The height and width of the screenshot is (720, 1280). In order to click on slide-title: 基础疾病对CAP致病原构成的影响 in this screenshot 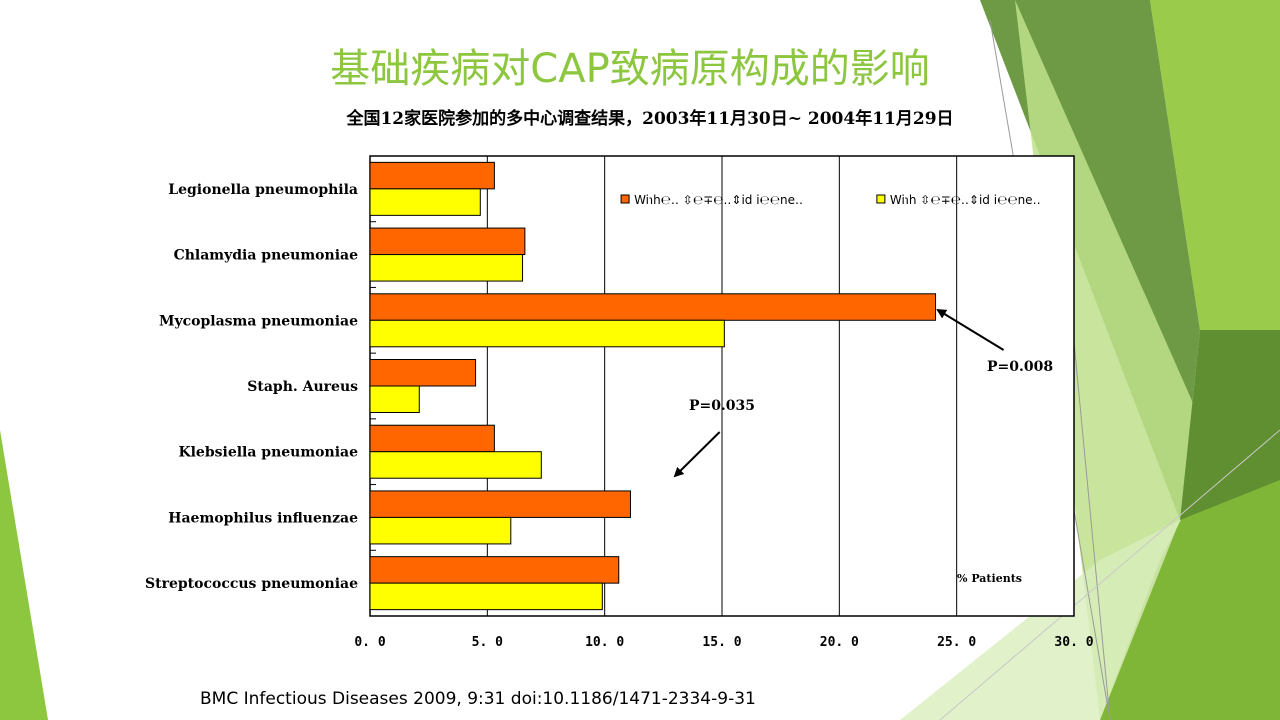, I will do `click(630, 69)`.